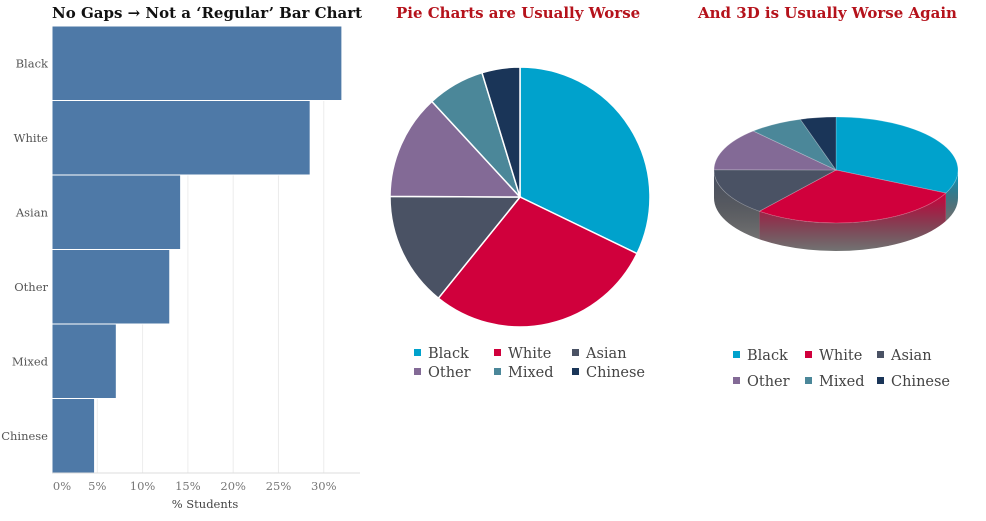  Describe the element at coordinates (205, 504) in the screenshot. I see `x-axis-label: % Students` at that location.